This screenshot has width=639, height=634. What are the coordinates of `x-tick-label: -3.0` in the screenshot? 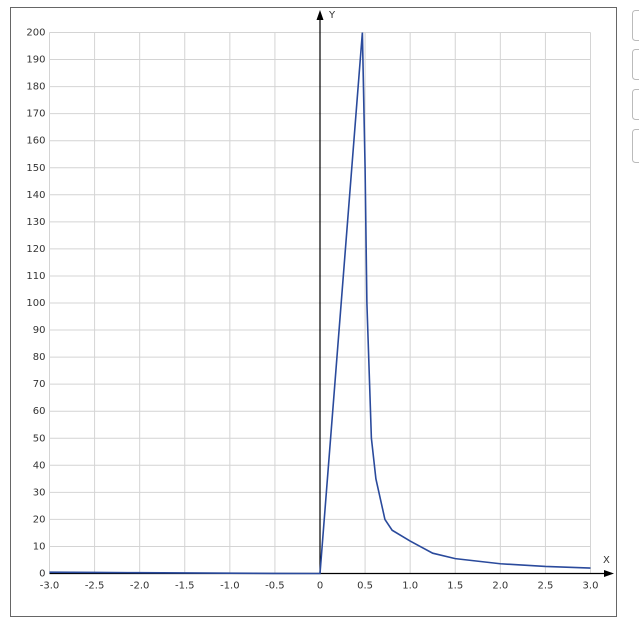 It's located at (50, 586).